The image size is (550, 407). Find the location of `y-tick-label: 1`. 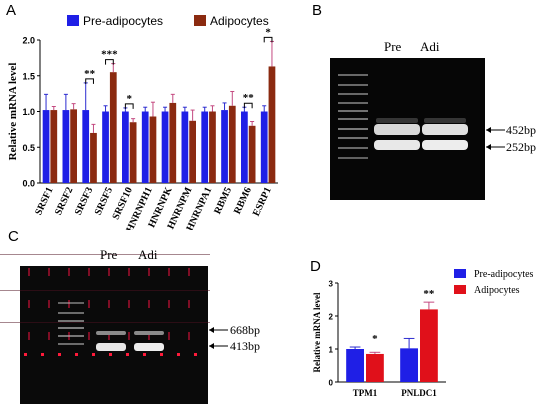

y-tick-label: 1 is located at coordinates (331, 350).